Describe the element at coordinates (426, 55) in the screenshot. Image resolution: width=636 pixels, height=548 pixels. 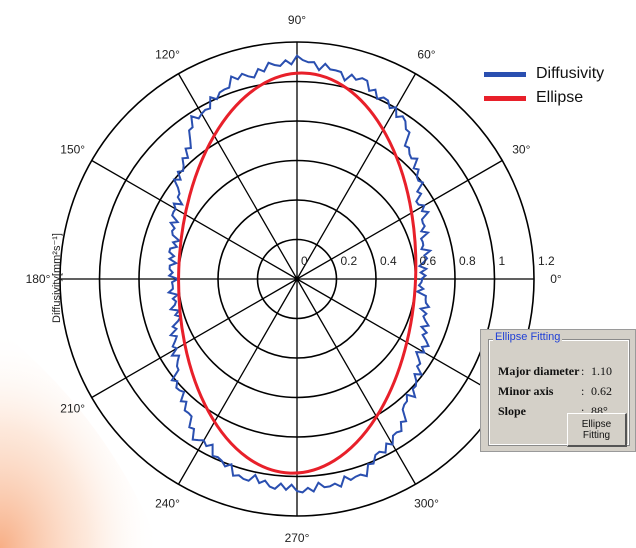
I see `angle-label: 60°` at that location.